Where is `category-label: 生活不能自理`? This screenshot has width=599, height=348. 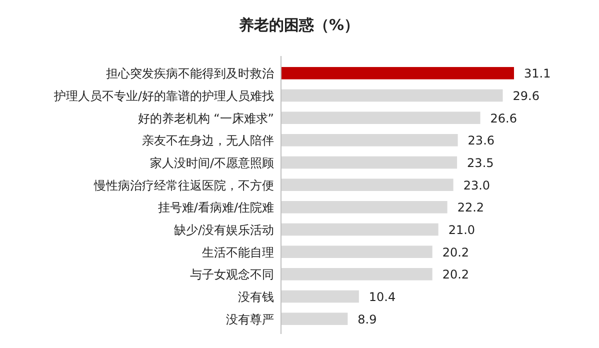 category-label: 生活不能自理 is located at coordinates (238, 252).